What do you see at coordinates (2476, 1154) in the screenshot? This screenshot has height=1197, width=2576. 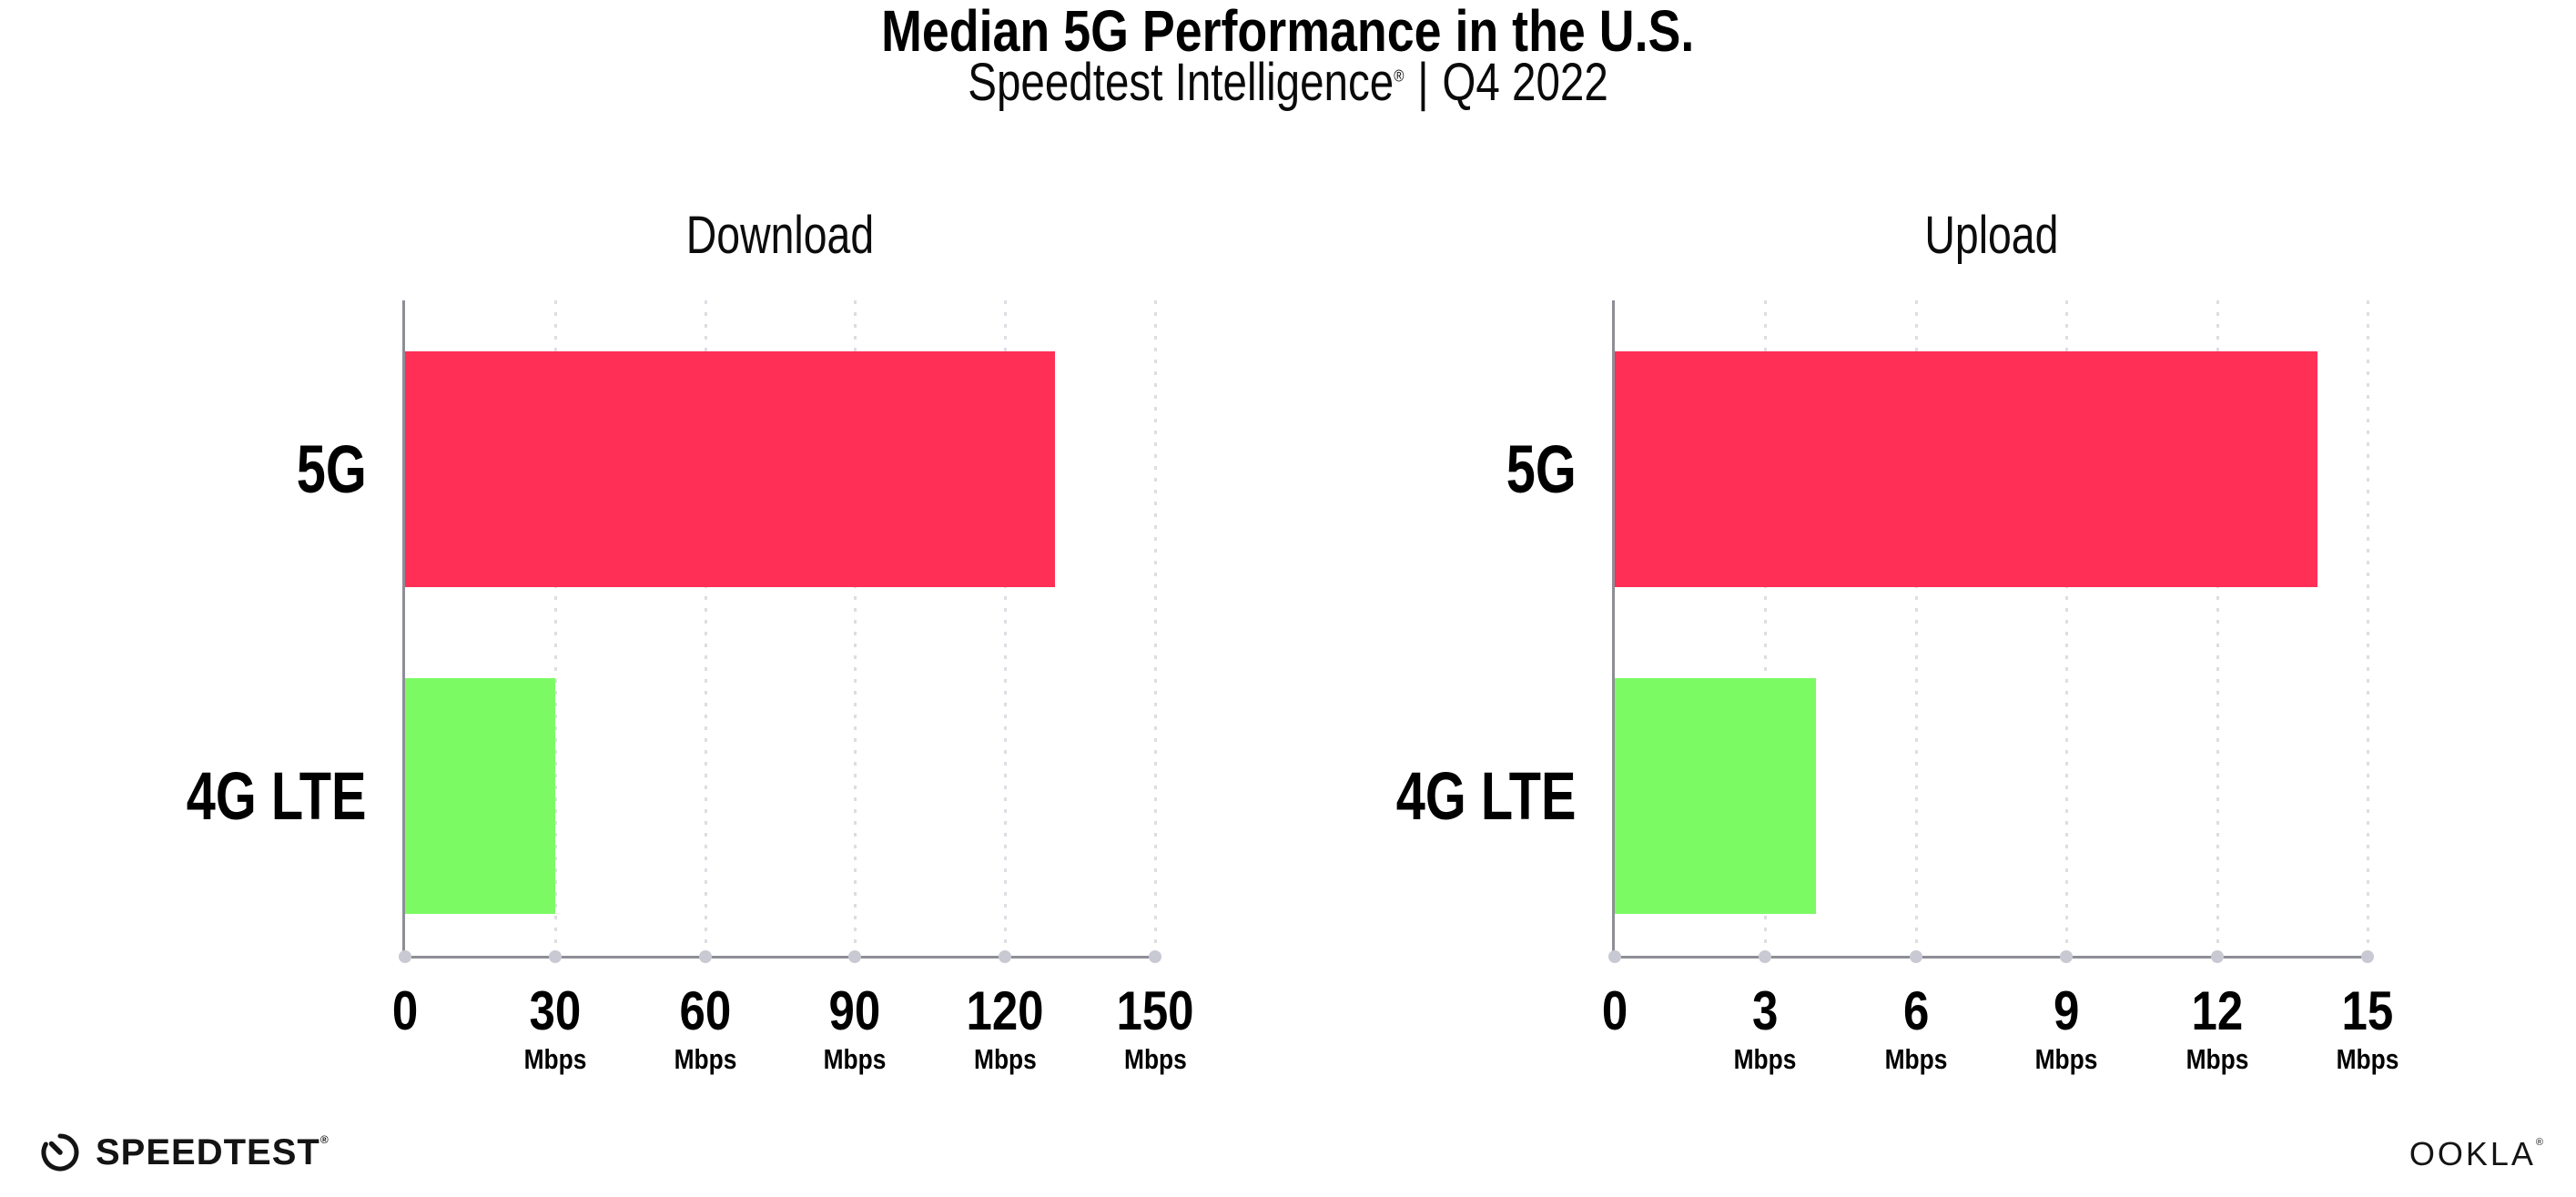 I see `ookla-logo: OOKLA®` at bounding box center [2476, 1154].